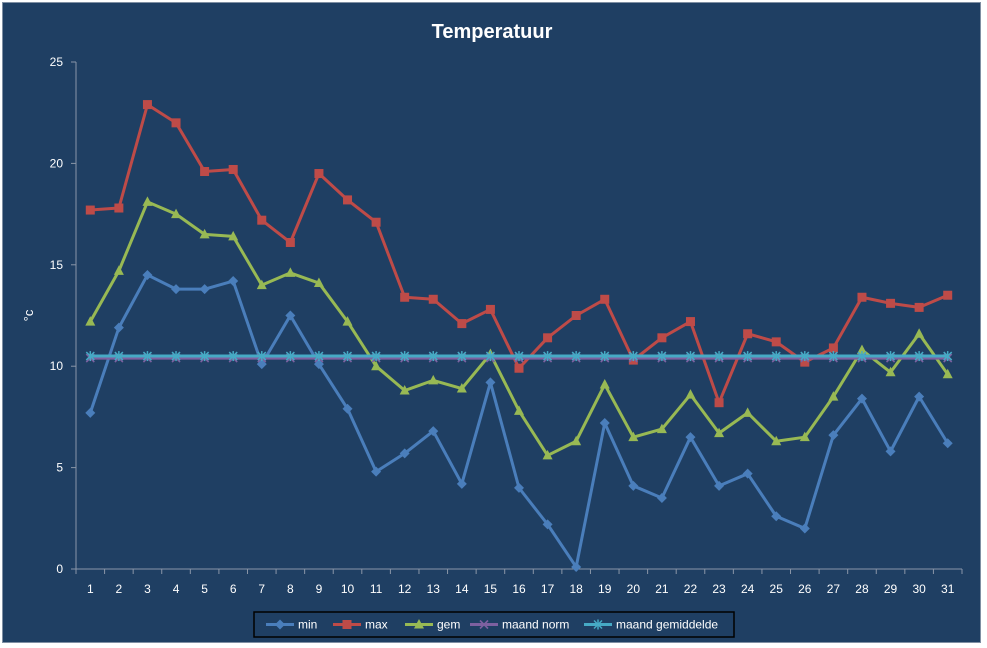 The image size is (987, 648). What do you see at coordinates (319, 589) in the screenshot?
I see `x-tick-label: 9` at bounding box center [319, 589].